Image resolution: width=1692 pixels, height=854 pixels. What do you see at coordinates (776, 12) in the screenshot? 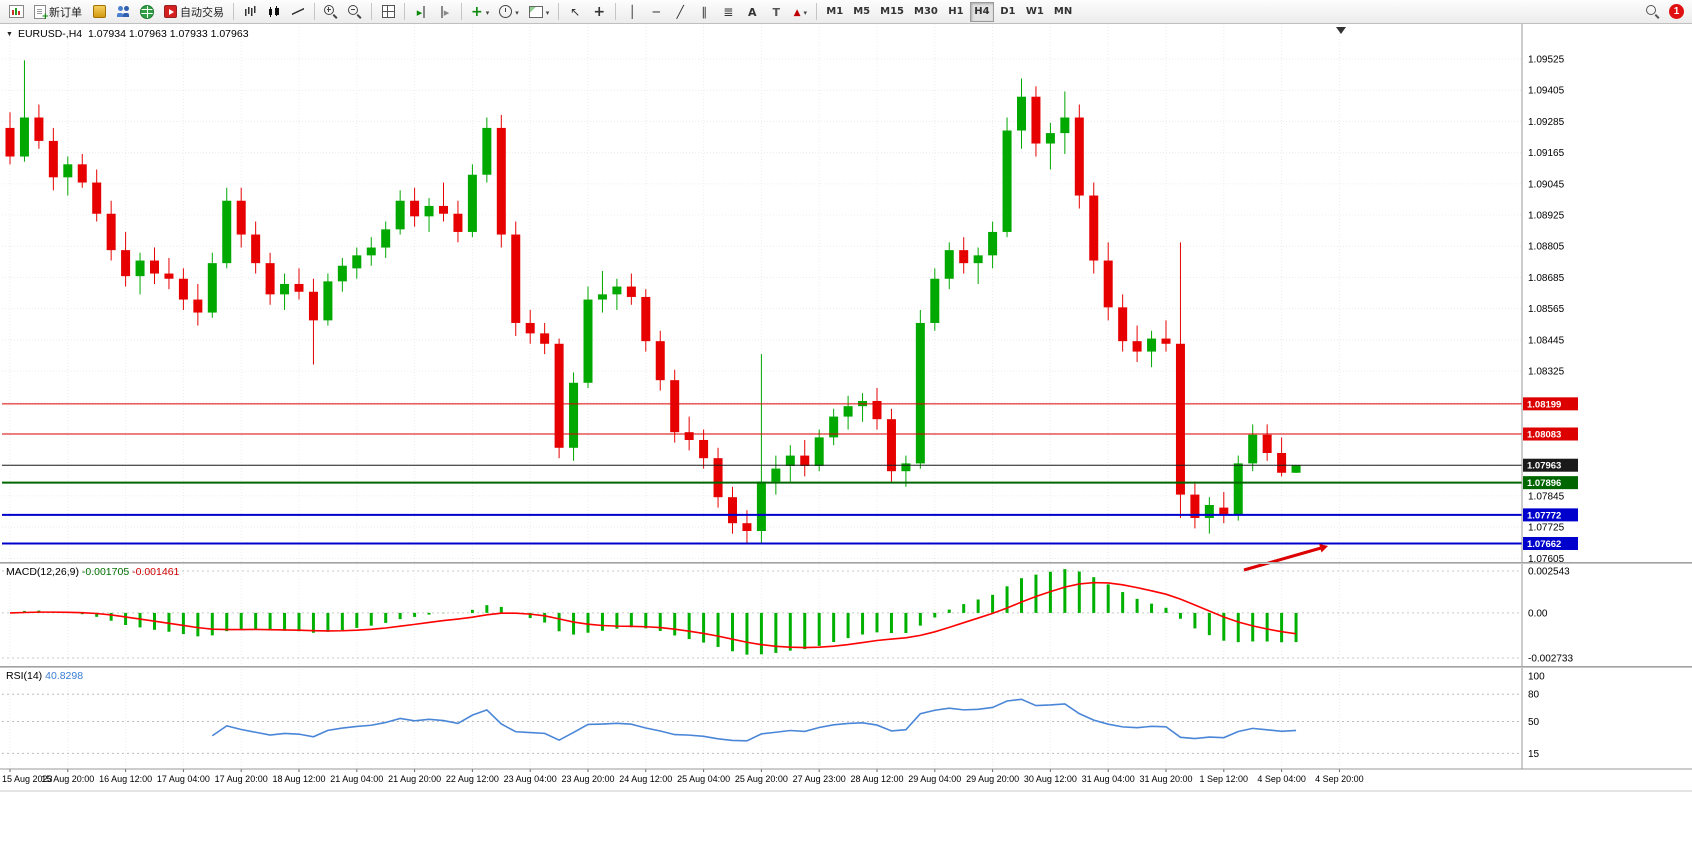
I see `text-label-button` at bounding box center [776, 12].